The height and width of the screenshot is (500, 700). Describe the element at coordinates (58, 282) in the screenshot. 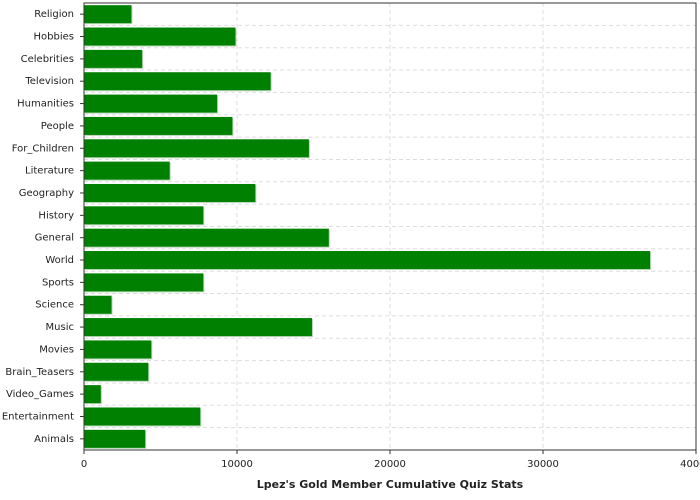

I see `y-tick-label: Sports` at that location.